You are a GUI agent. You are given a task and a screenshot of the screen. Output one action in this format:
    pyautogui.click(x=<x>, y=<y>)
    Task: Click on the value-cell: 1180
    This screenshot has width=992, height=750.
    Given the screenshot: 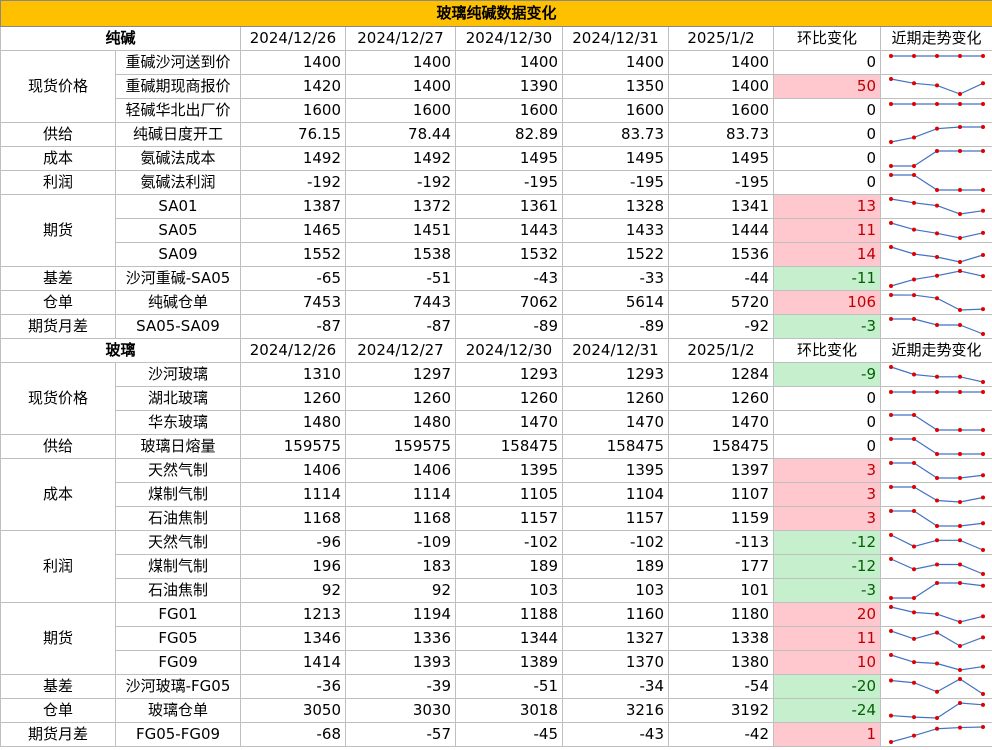 What is the action you would take?
    pyautogui.click(x=721, y=614)
    